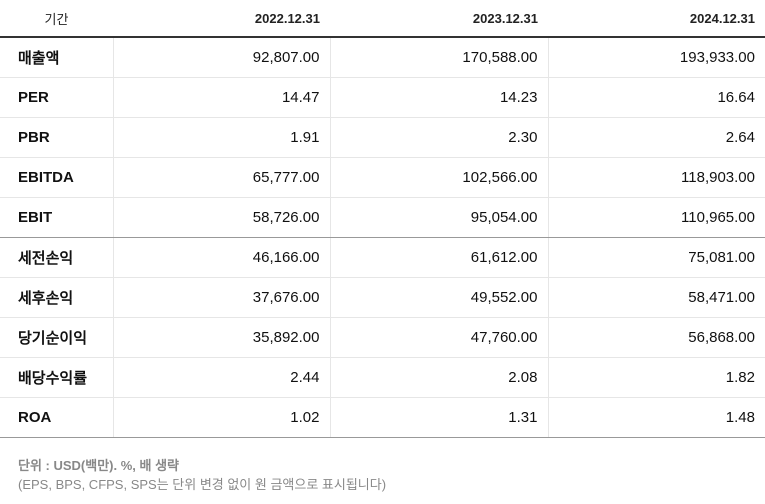 This screenshot has height=504, width=765. What do you see at coordinates (656, 337) in the screenshot?
I see `table-cell-value: 56,868.00` at bounding box center [656, 337].